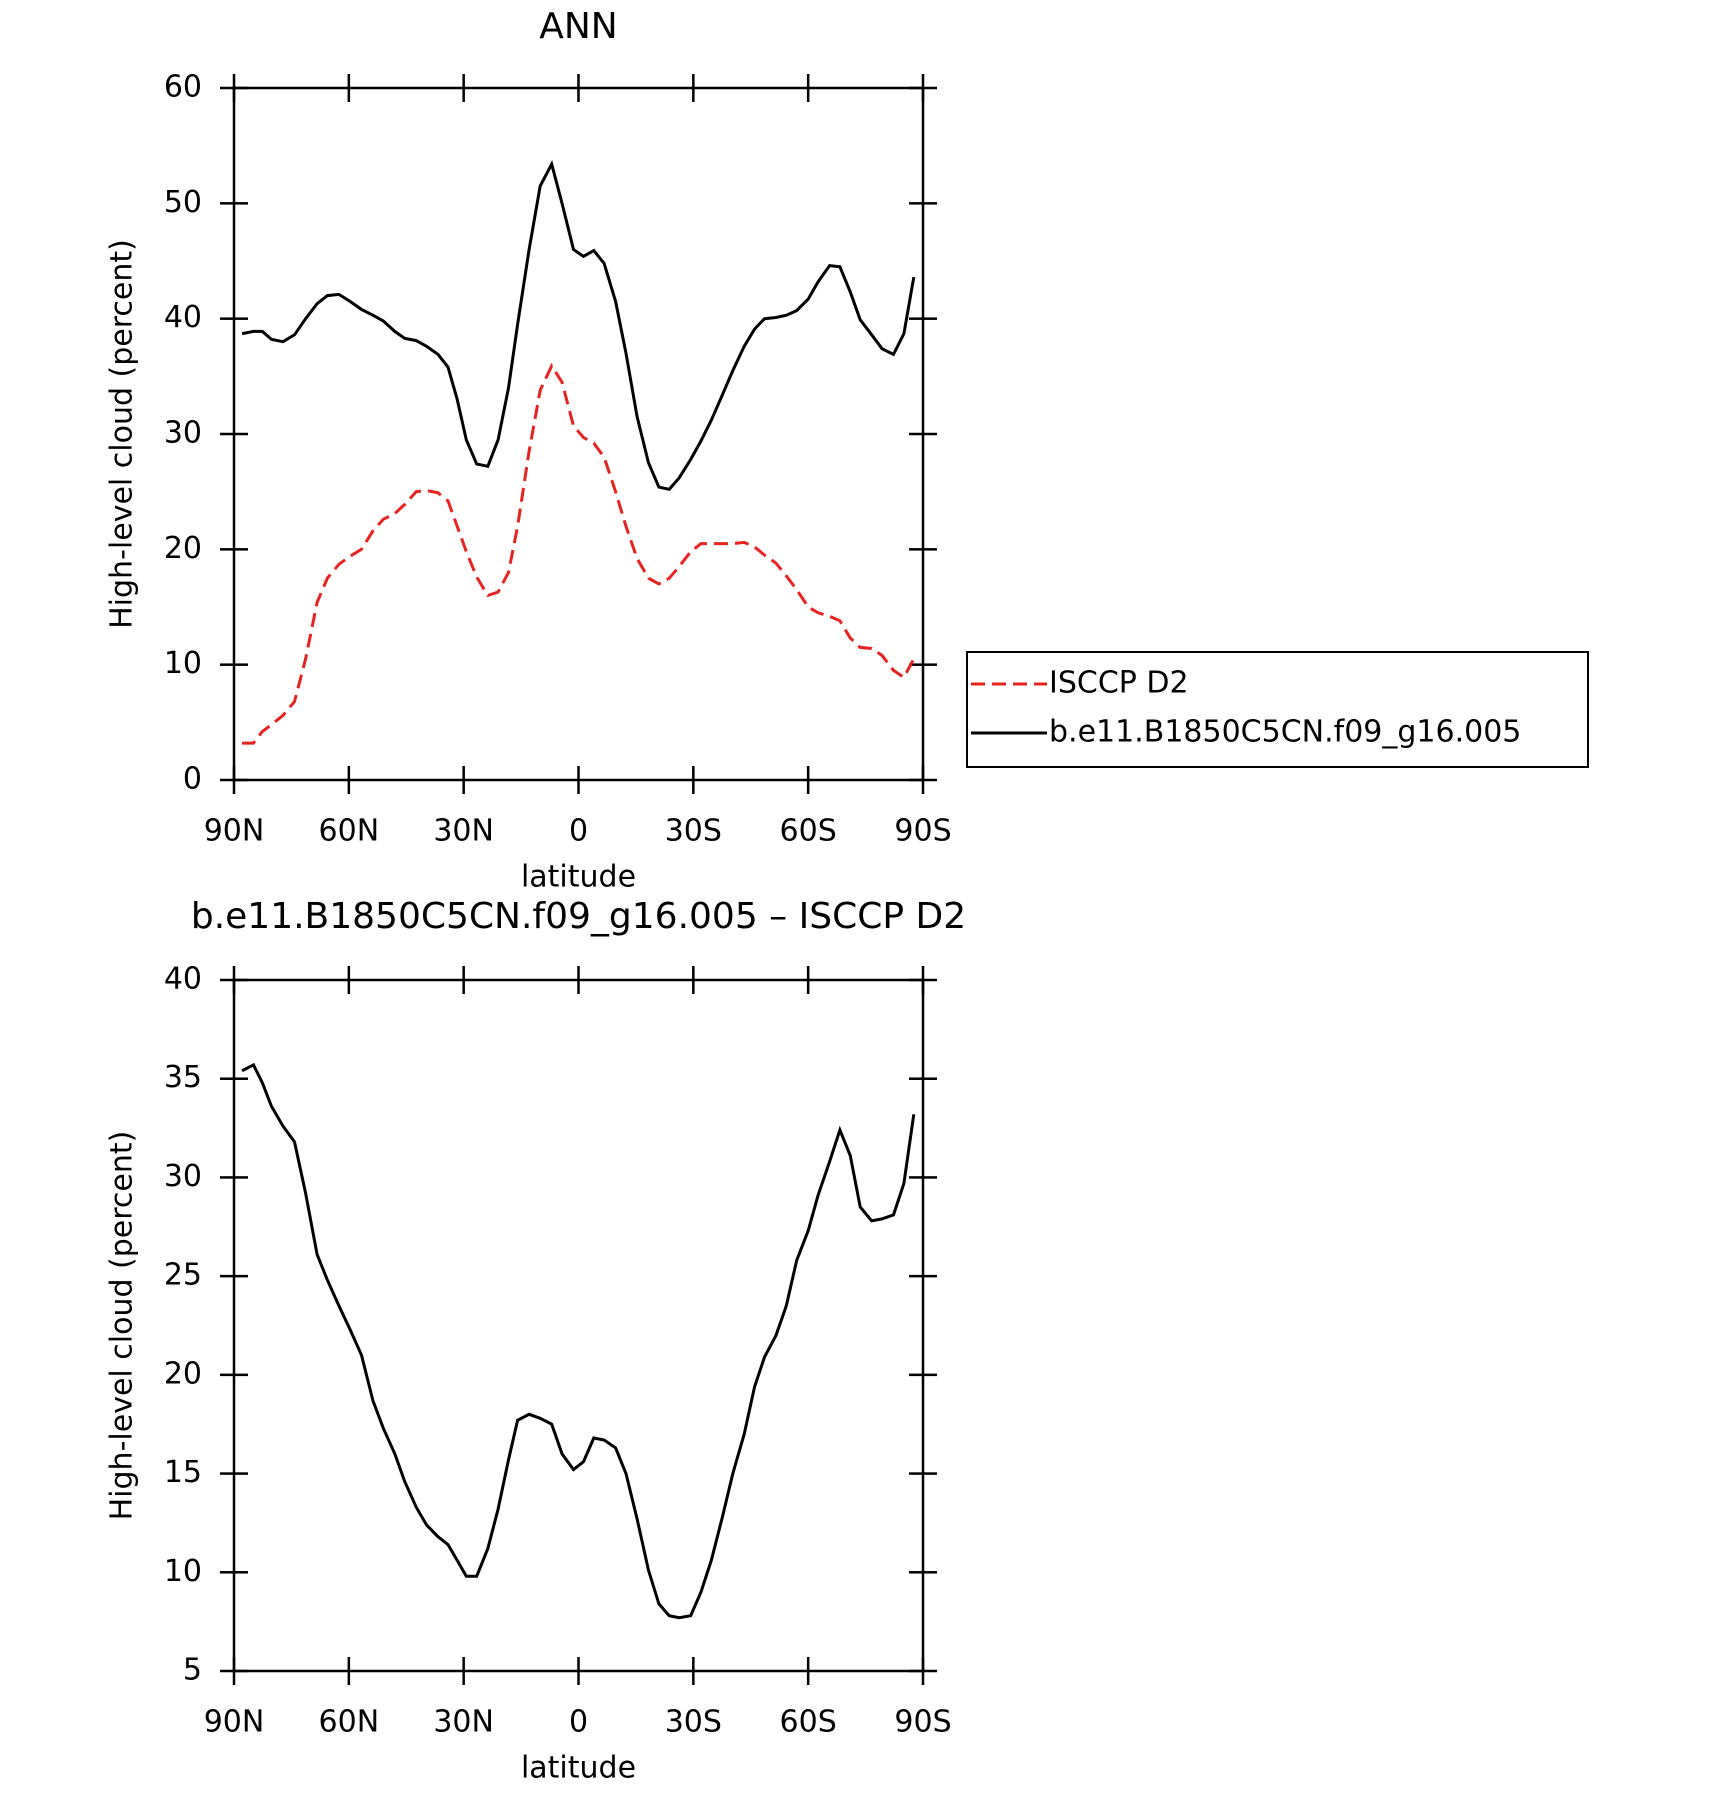  I want to click on y-tick-label: 25, so click(183, 1275).